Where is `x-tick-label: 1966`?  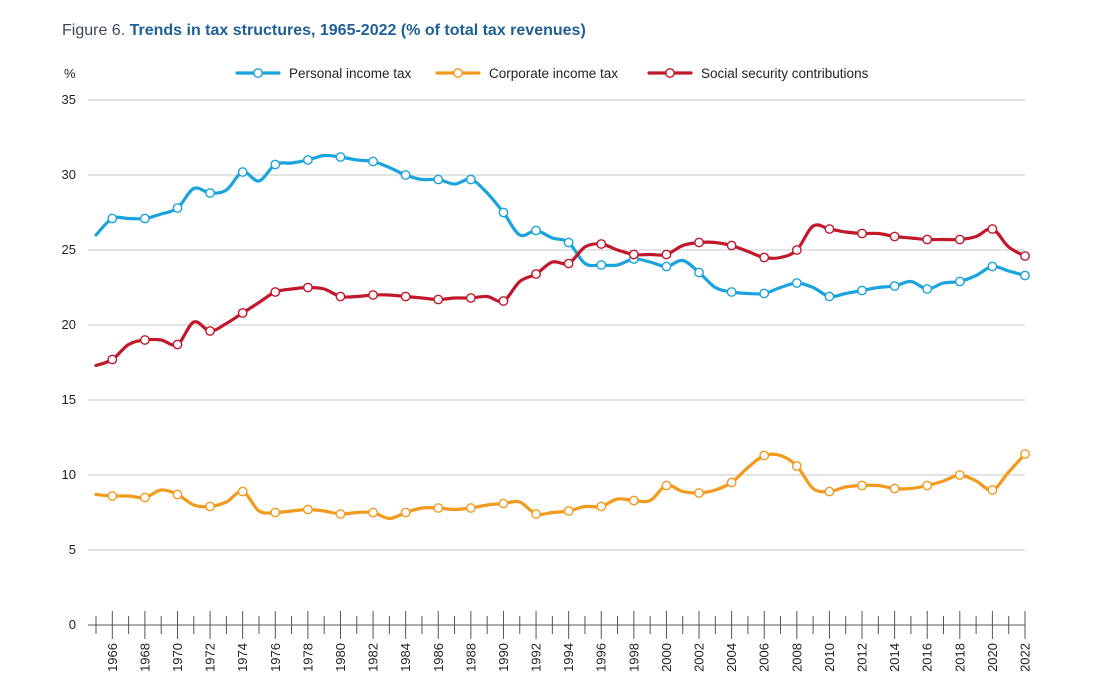
x-tick-label: 1966 is located at coordinates (112, 657).